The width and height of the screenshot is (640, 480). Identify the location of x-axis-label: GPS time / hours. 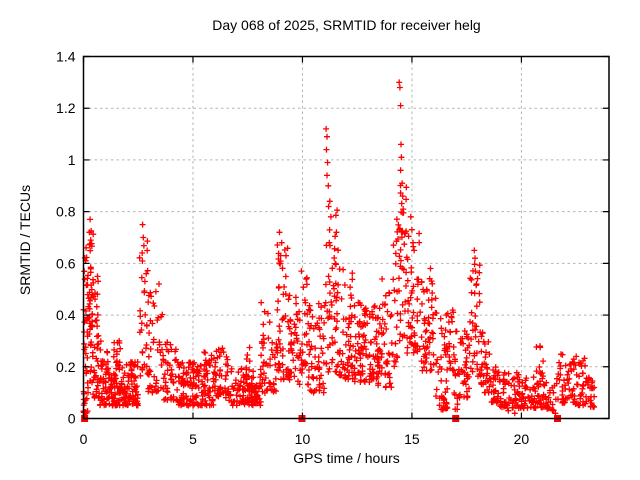
(346, 458).